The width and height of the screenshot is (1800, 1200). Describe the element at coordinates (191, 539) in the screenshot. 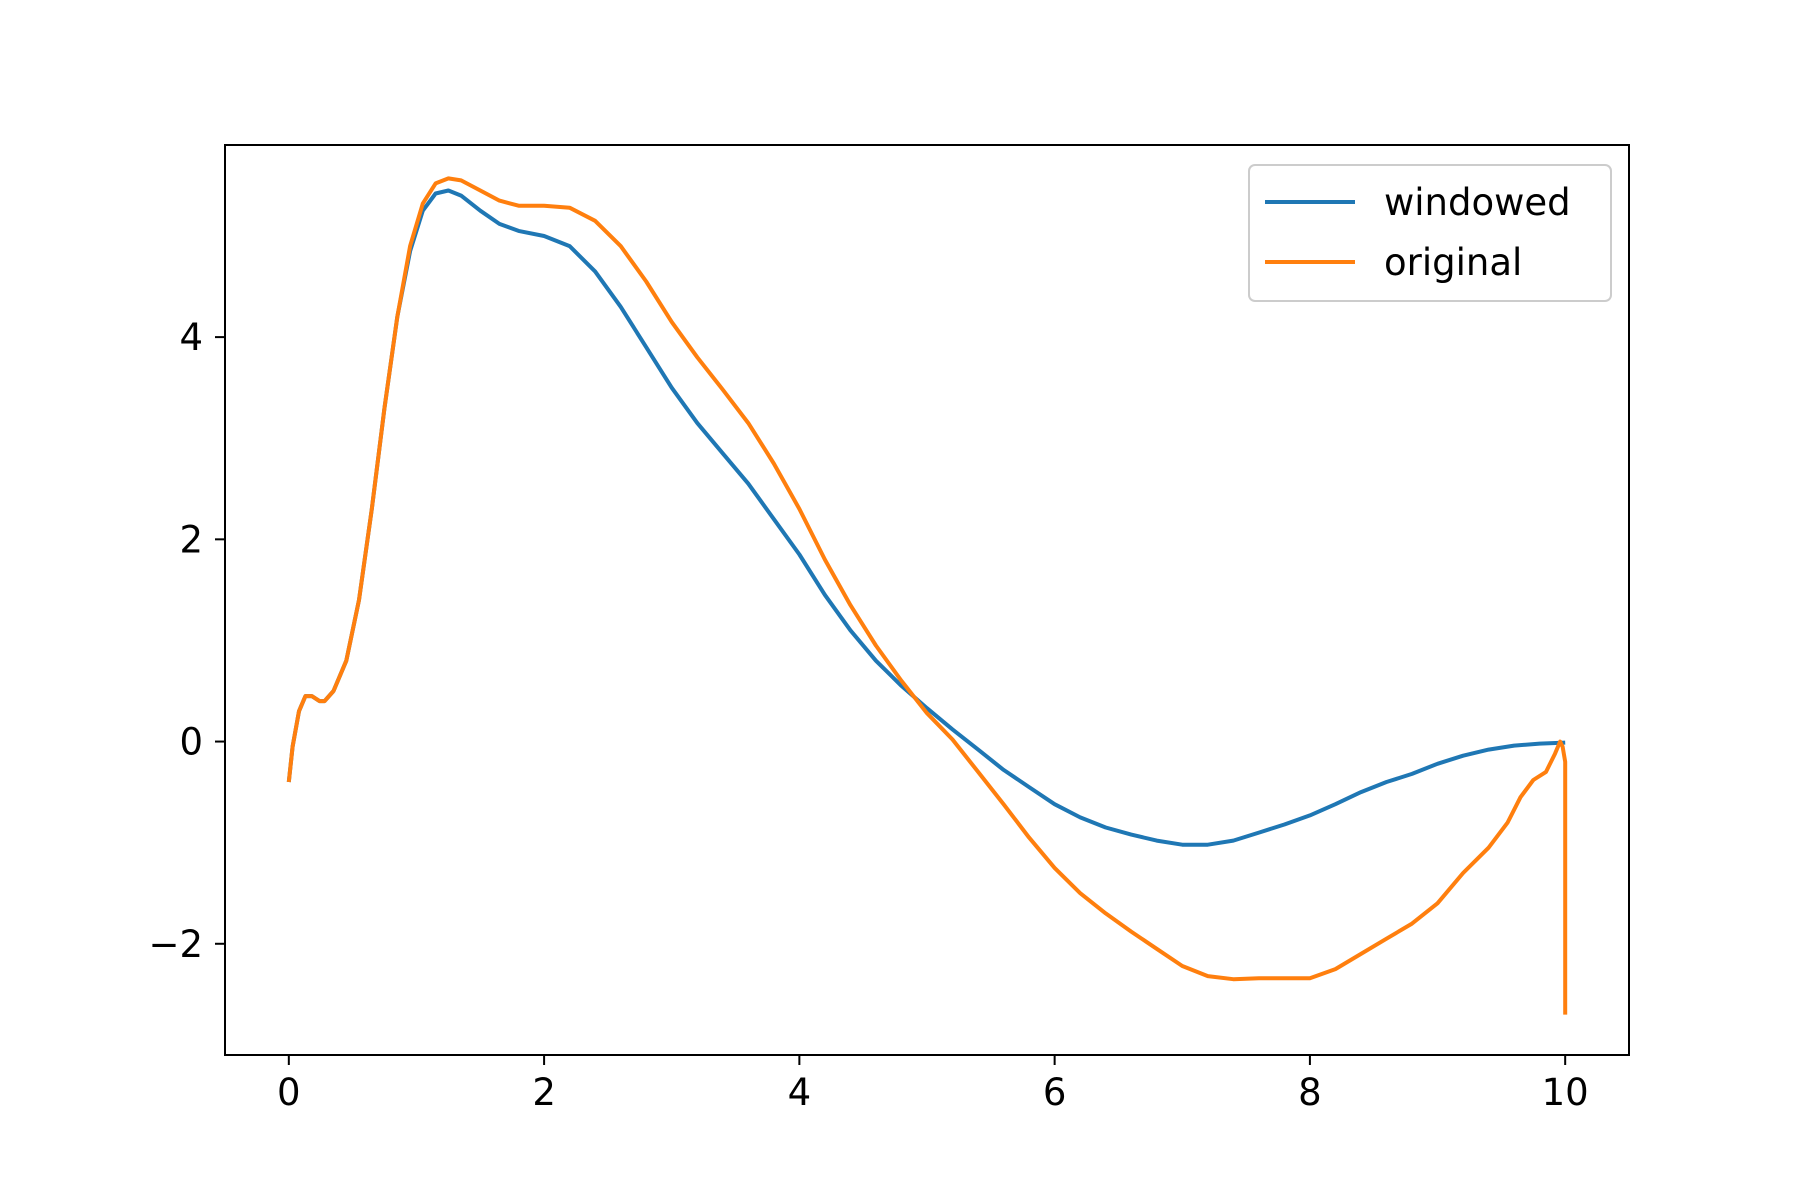

I see `y-tick-label: 2` at that location.